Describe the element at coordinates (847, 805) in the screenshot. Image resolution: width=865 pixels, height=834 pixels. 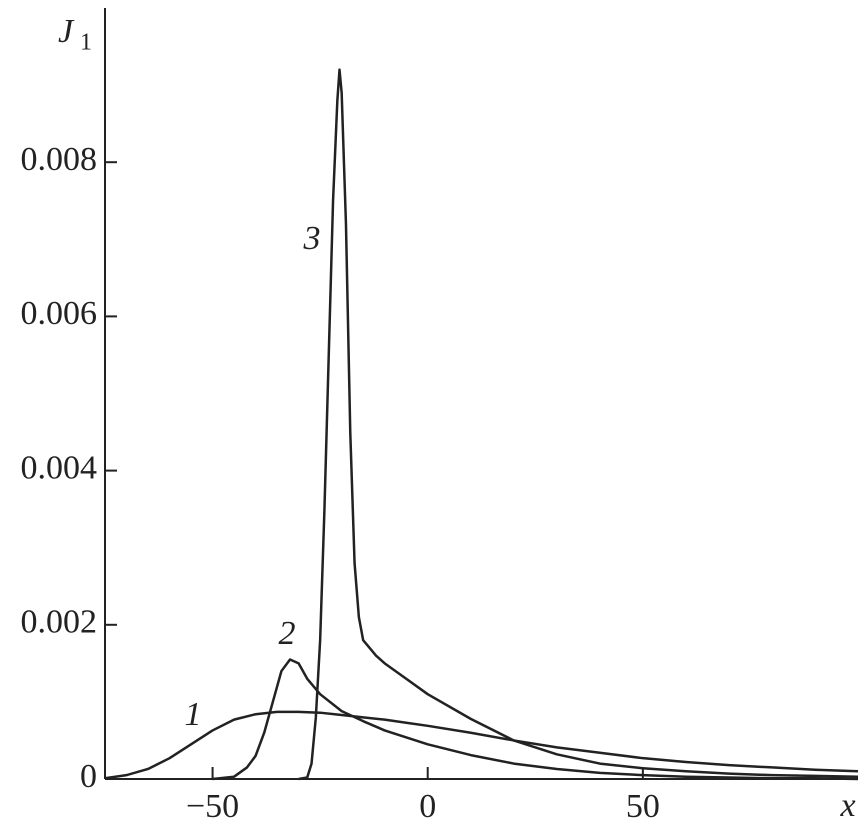
I see `x-label: x` at that location.